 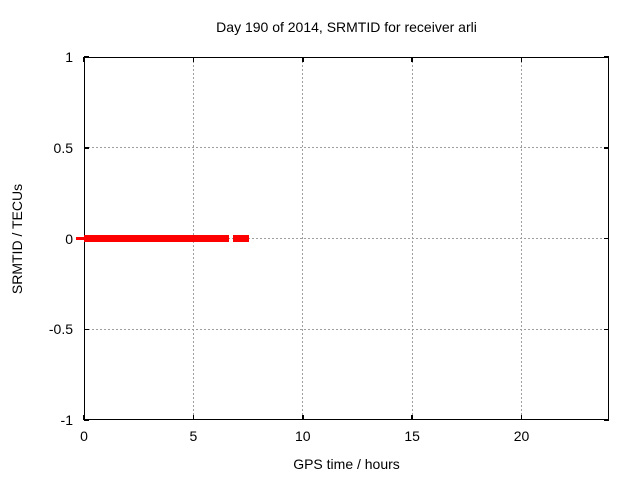 What do you see at coordinates (66, 420) in the screenshot?
I see `y-tick-label: -1` at bounding box center [66, 420].